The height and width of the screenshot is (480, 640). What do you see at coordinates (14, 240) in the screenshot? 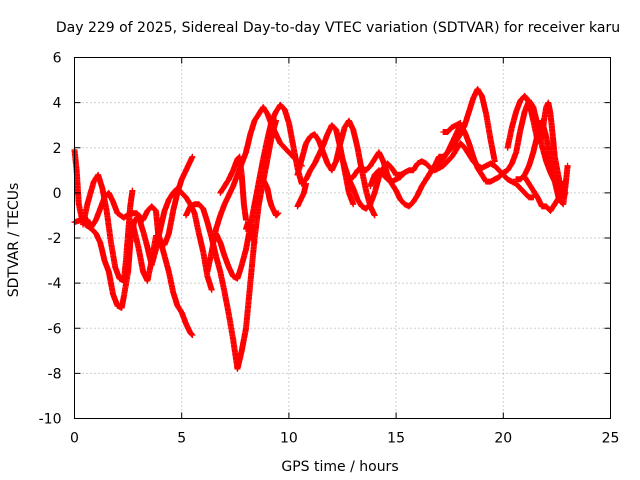
I see `y-axis-label: SDTVAR / TECUs` at bounding box center [14, 240].